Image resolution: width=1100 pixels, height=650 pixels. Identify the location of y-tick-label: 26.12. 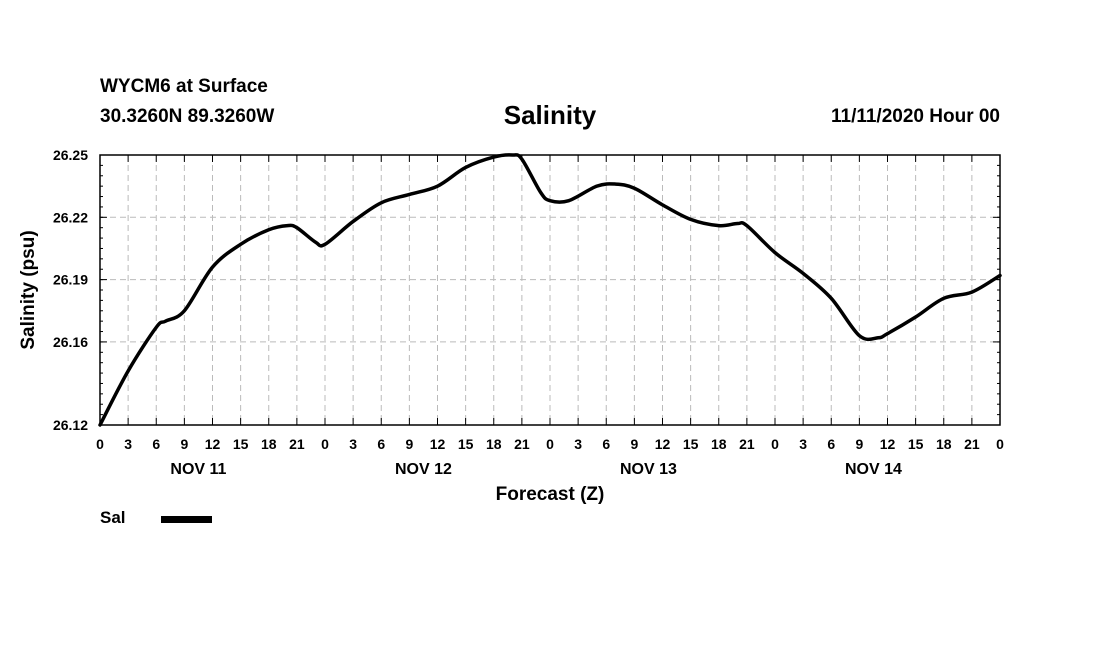
(70, 425).